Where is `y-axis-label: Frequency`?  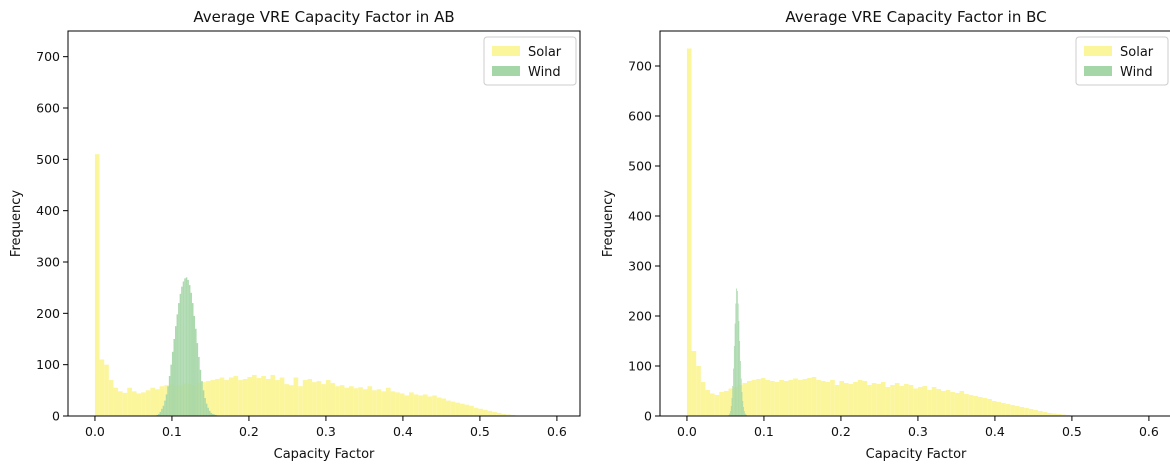 y-axis-label: Frequency is located at coordinates (16, 223).